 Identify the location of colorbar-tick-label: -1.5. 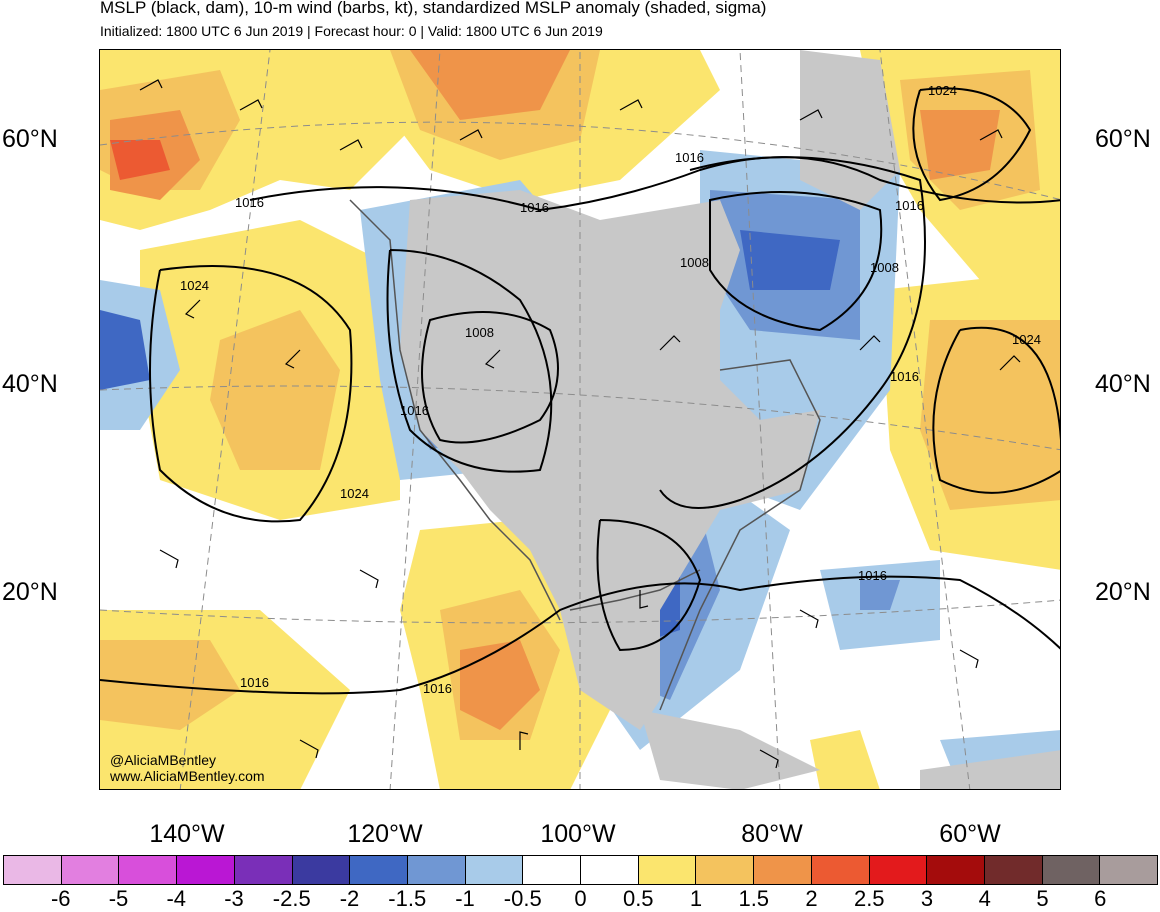
(407, 898).